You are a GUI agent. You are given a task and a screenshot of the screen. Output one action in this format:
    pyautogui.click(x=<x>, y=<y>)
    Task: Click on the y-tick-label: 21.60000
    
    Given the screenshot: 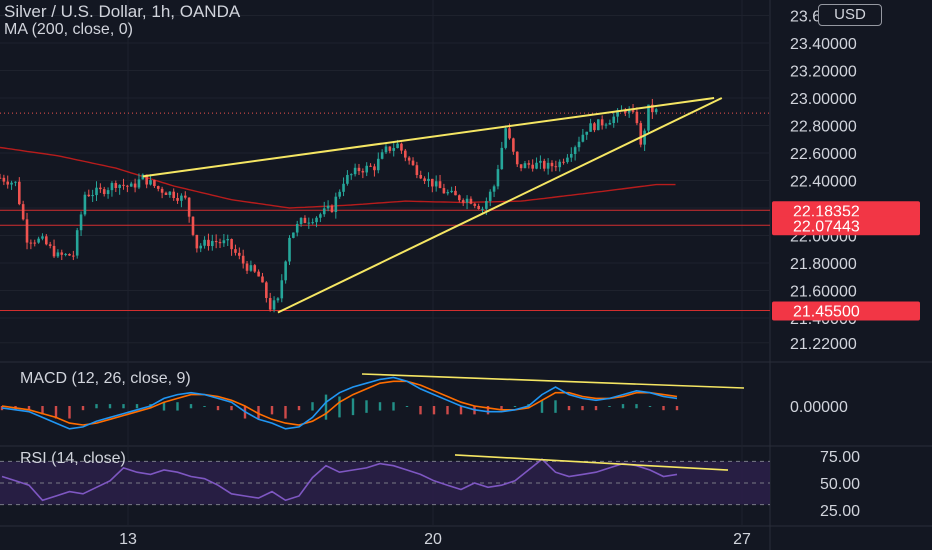 What is the action you would take?
    pyautogui.click(x=823, y=292)
    